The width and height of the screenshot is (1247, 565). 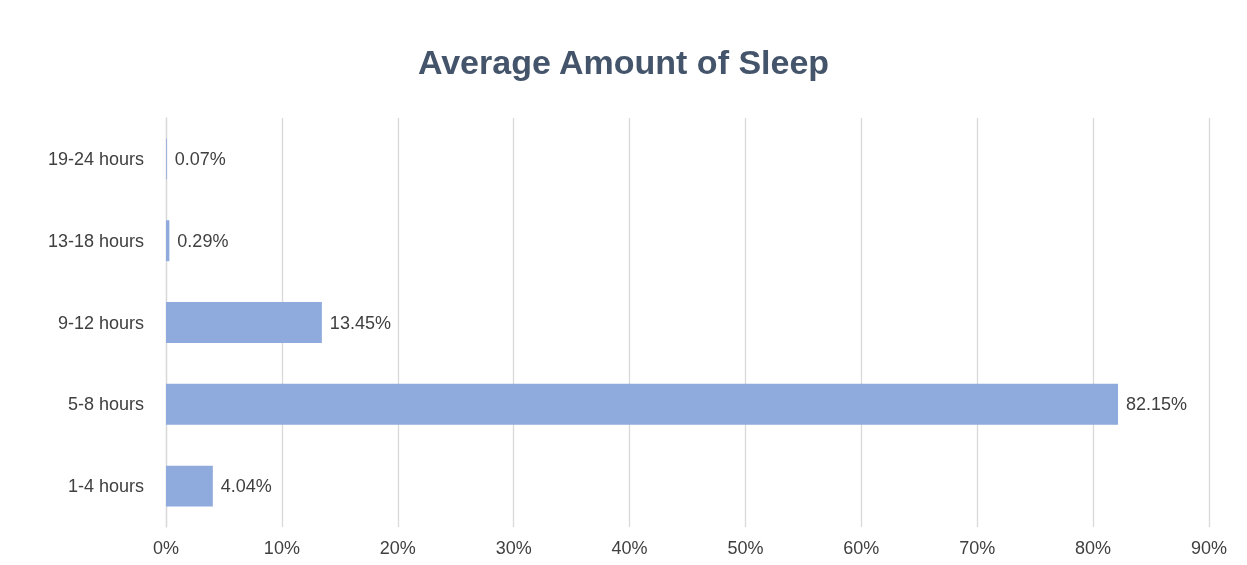 I want to click on x-tick-label: 90%, so click(x=1209, y=548).